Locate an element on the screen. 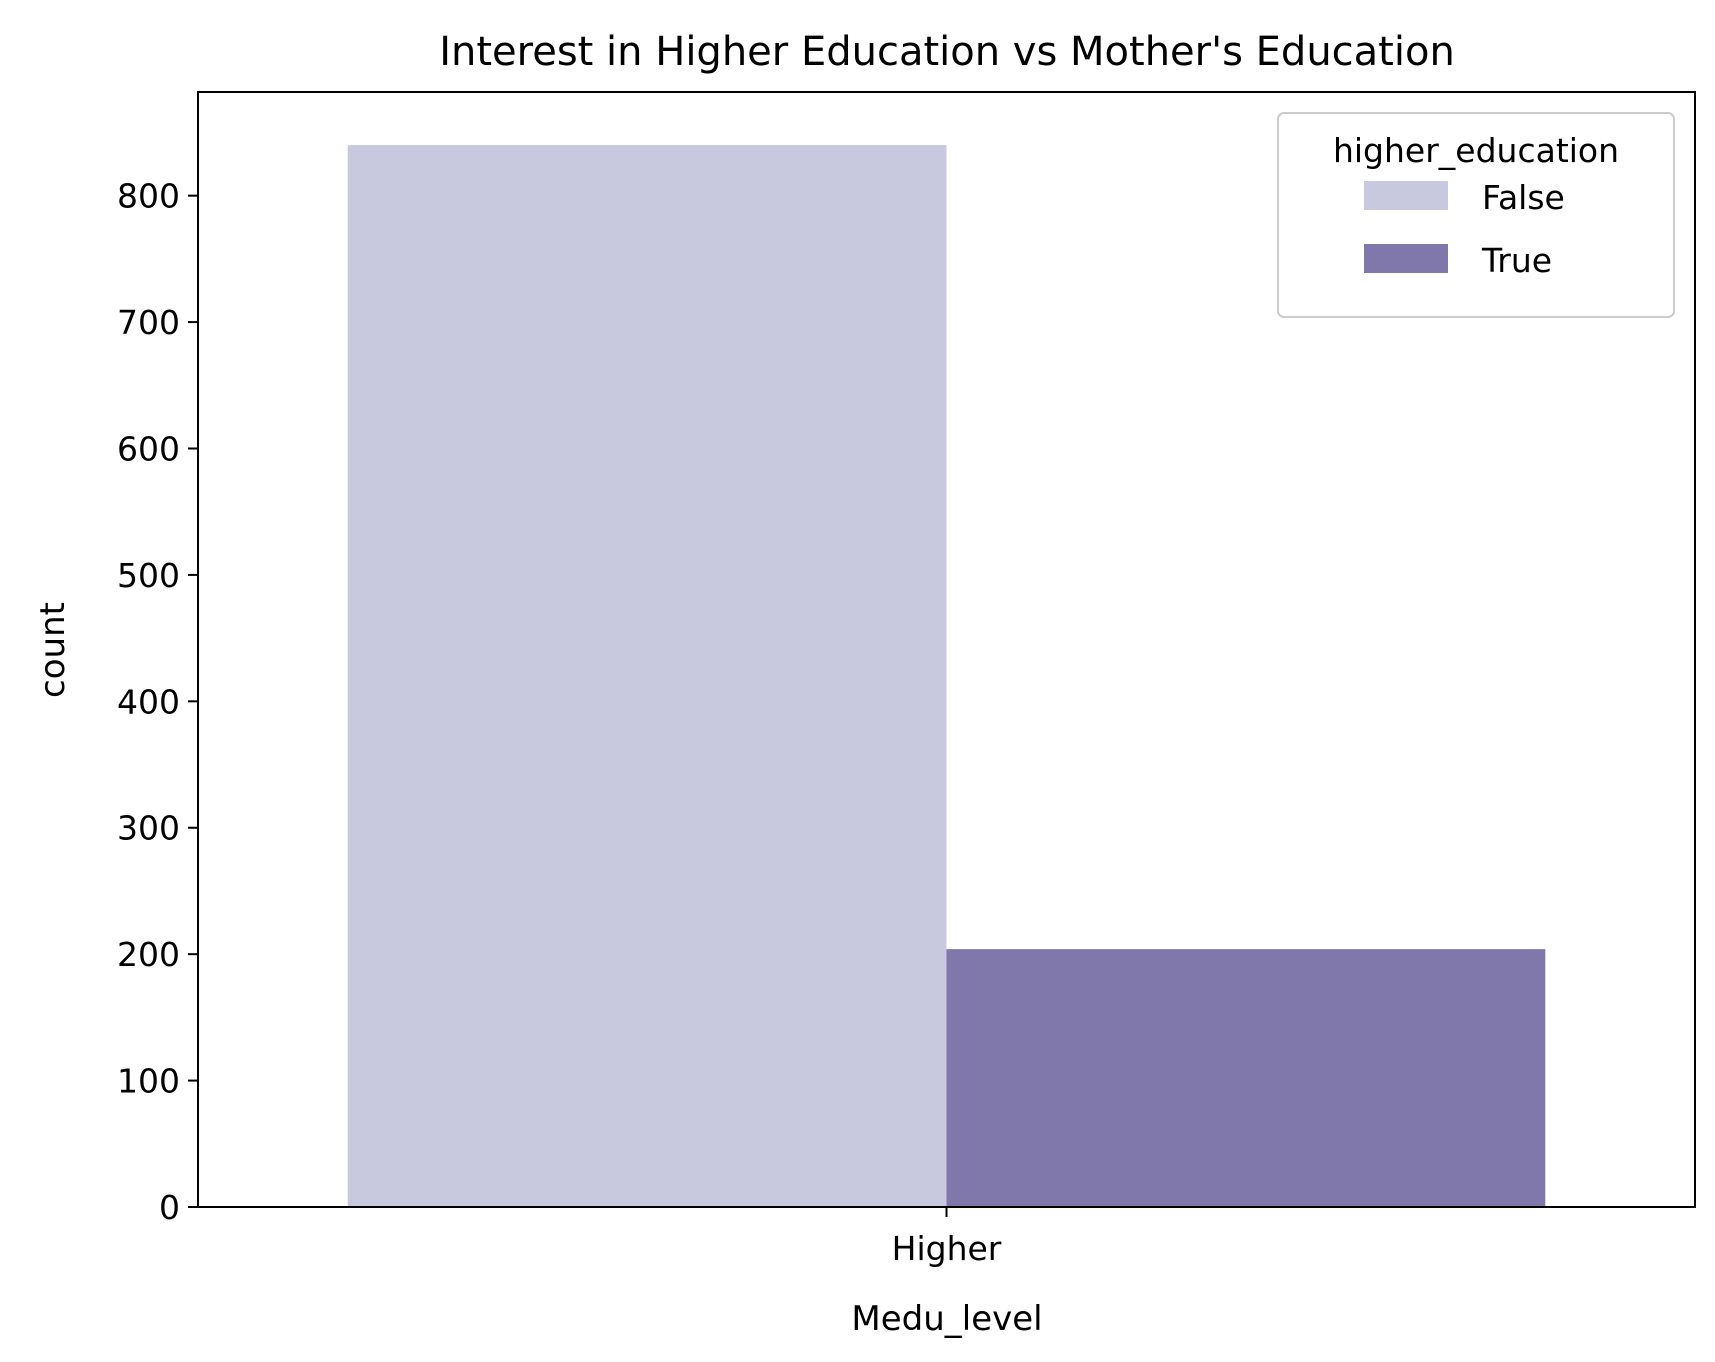  legend: higher_education False True is located at coordinates (1476, 215).